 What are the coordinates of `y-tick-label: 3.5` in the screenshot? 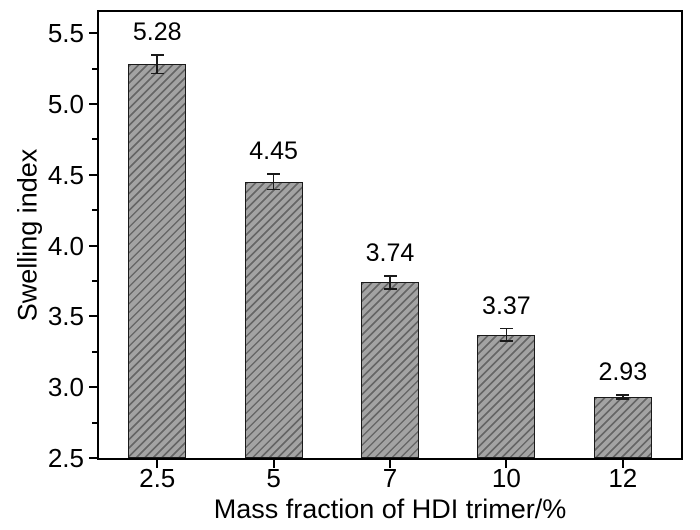 It's located at (65, 316).